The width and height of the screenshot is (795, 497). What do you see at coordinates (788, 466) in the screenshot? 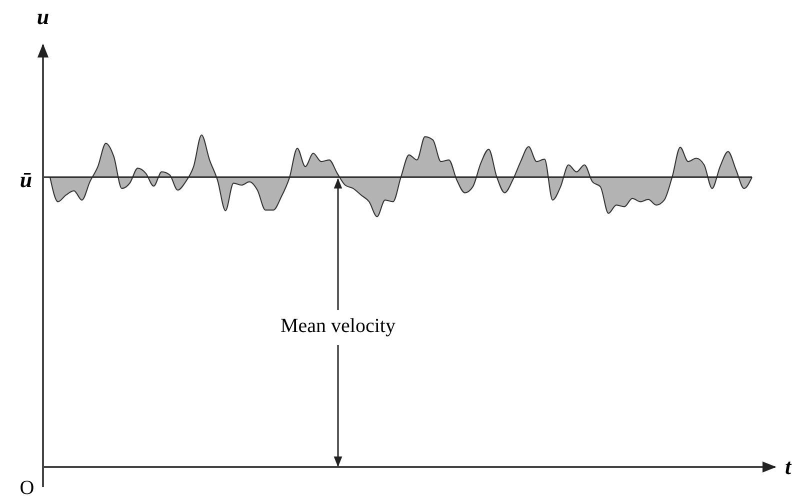
I see `x-axis-title: t` at bounding box center [788, 466].